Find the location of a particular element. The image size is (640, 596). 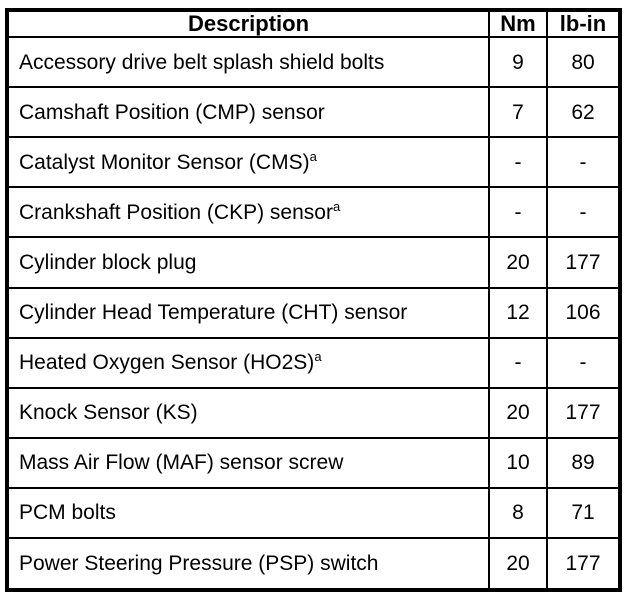

column-header-lbin: lb-in is located at coordinates (583, 23).